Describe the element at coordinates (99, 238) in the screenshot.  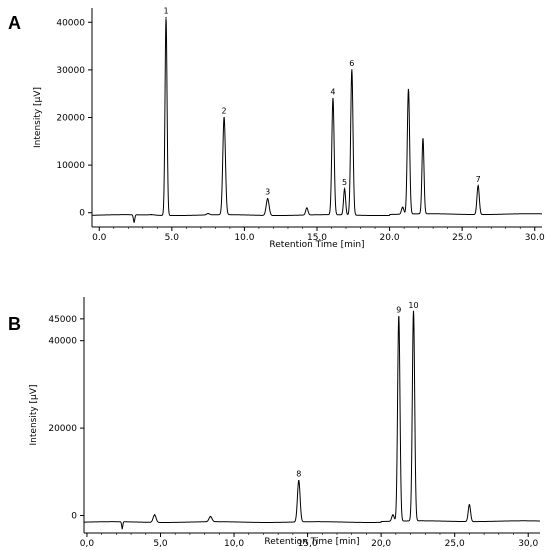
I see `panel-a-x-tick-label: 0.0` at that location.